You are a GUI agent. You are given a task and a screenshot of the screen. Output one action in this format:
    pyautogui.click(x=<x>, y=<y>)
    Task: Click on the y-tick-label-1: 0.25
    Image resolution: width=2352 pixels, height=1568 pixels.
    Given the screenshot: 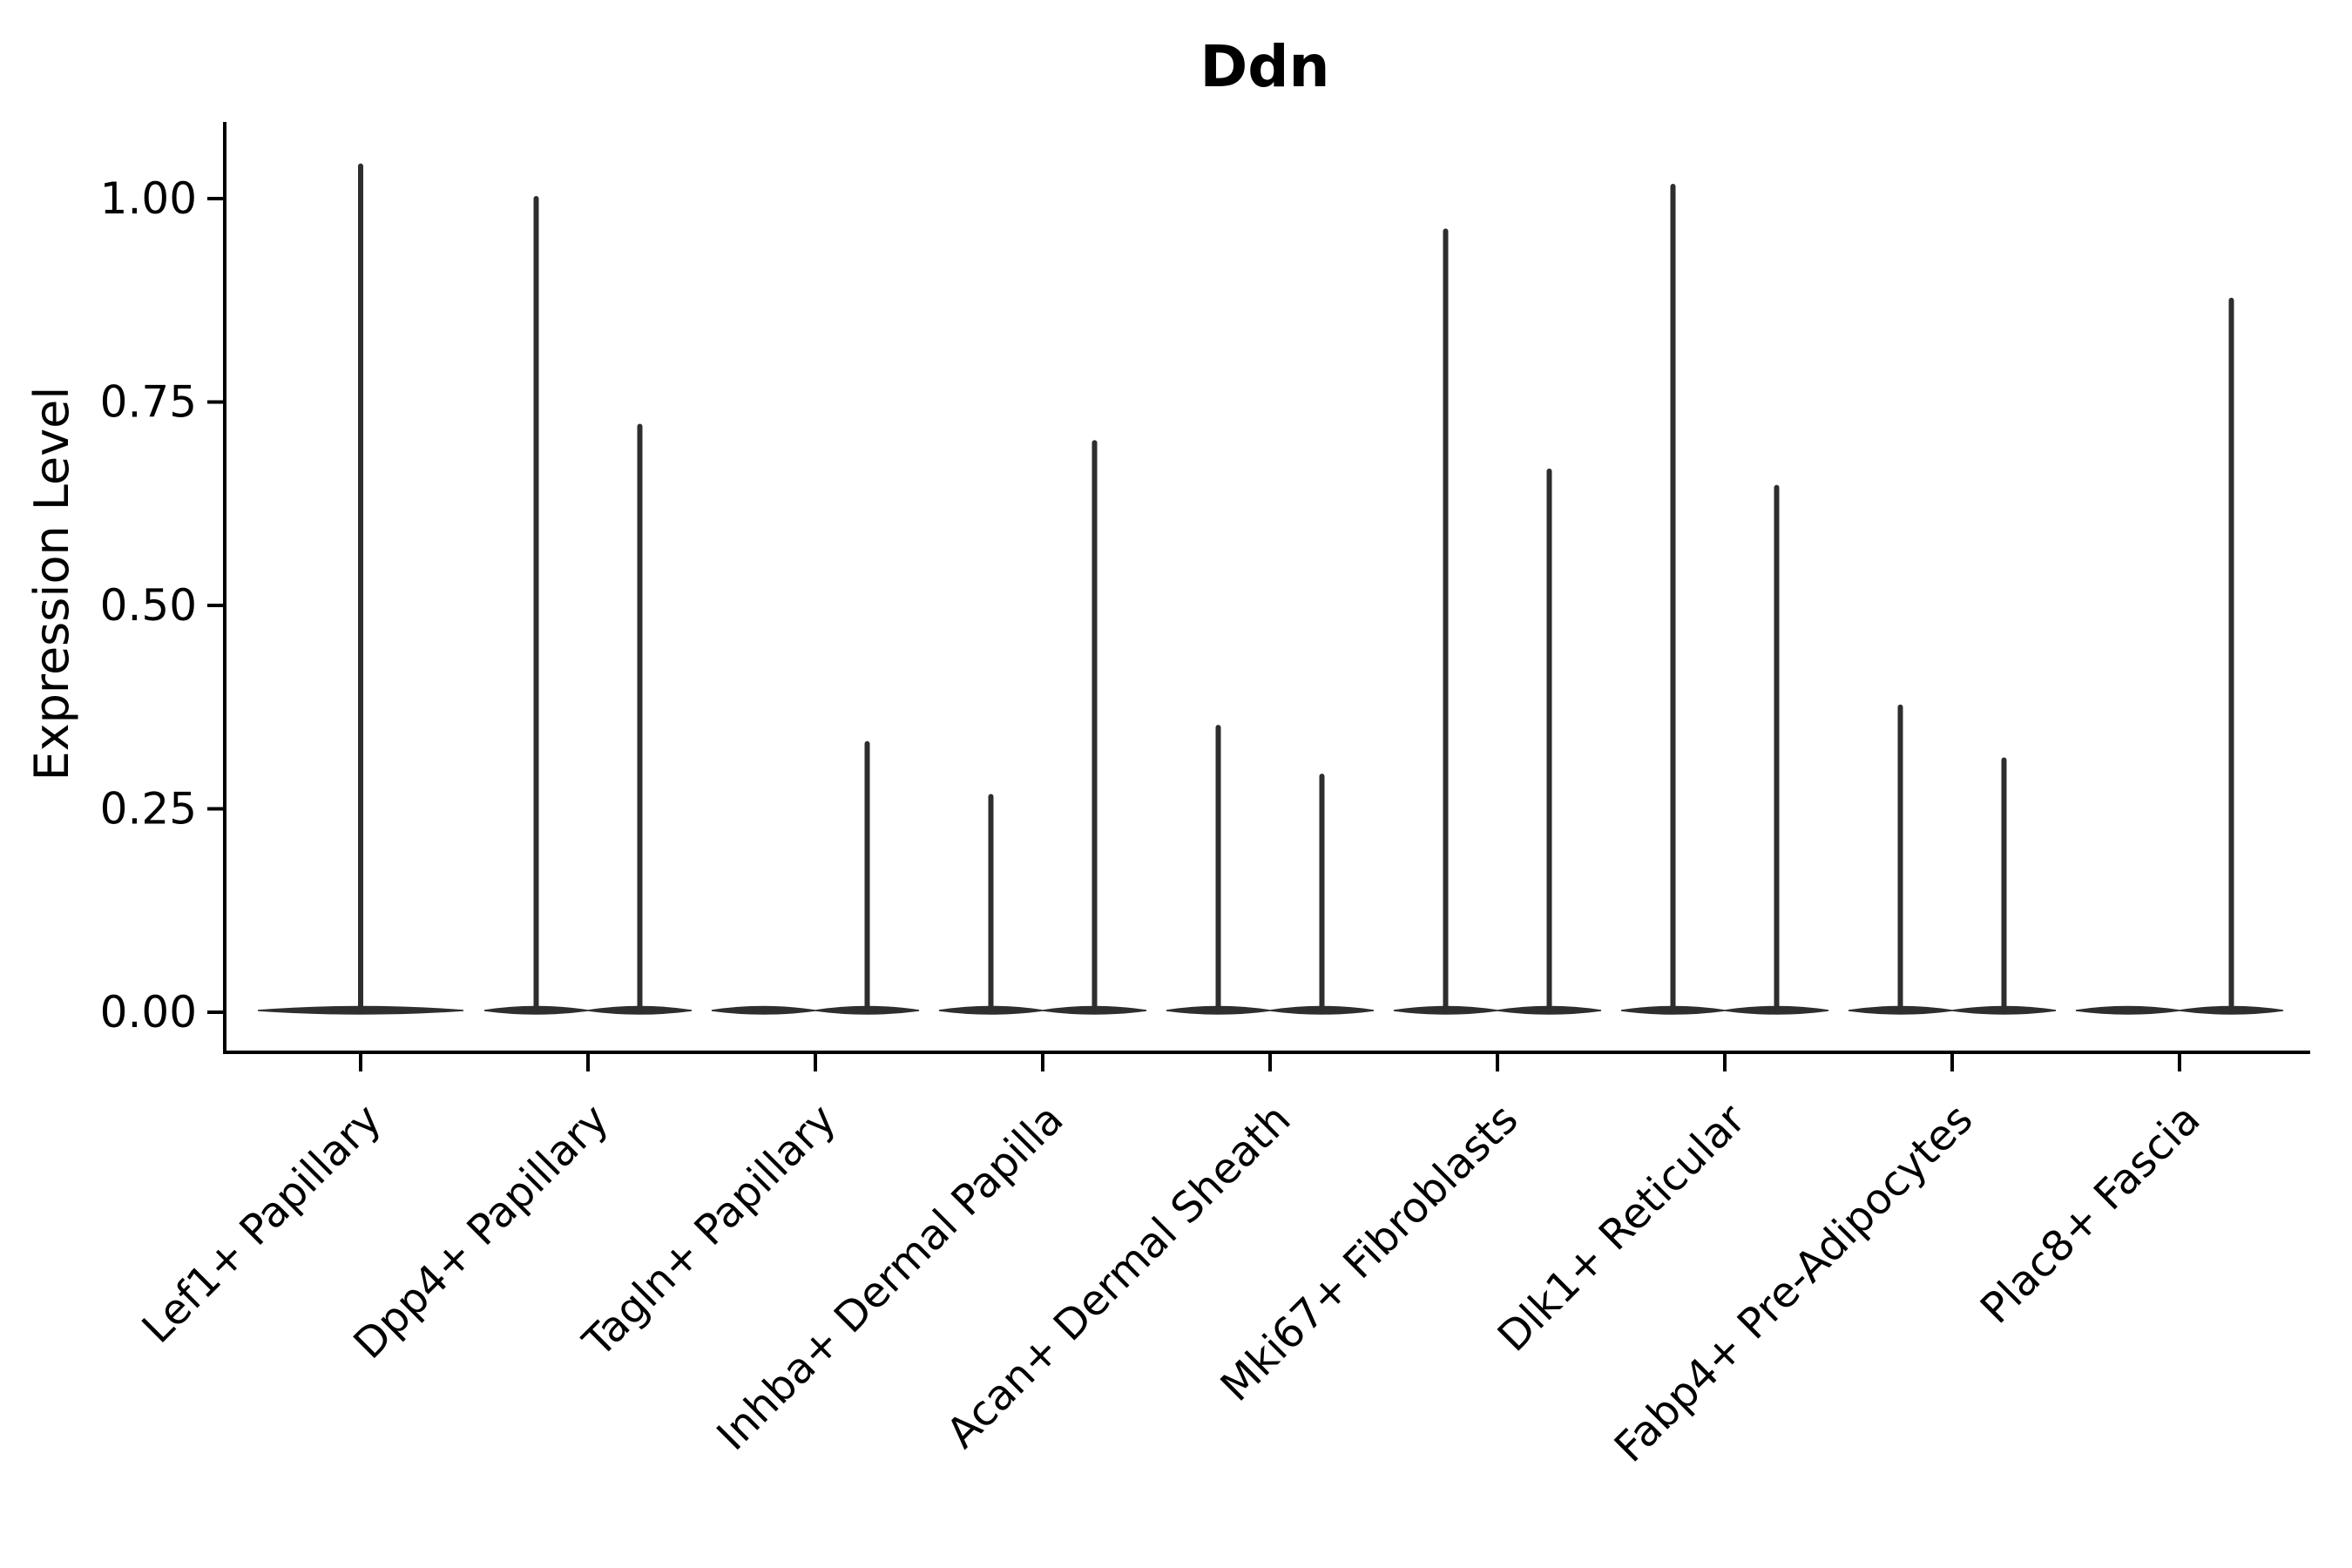 What is the action you would take?
    pyautogui.click(x=148, y=810)
    